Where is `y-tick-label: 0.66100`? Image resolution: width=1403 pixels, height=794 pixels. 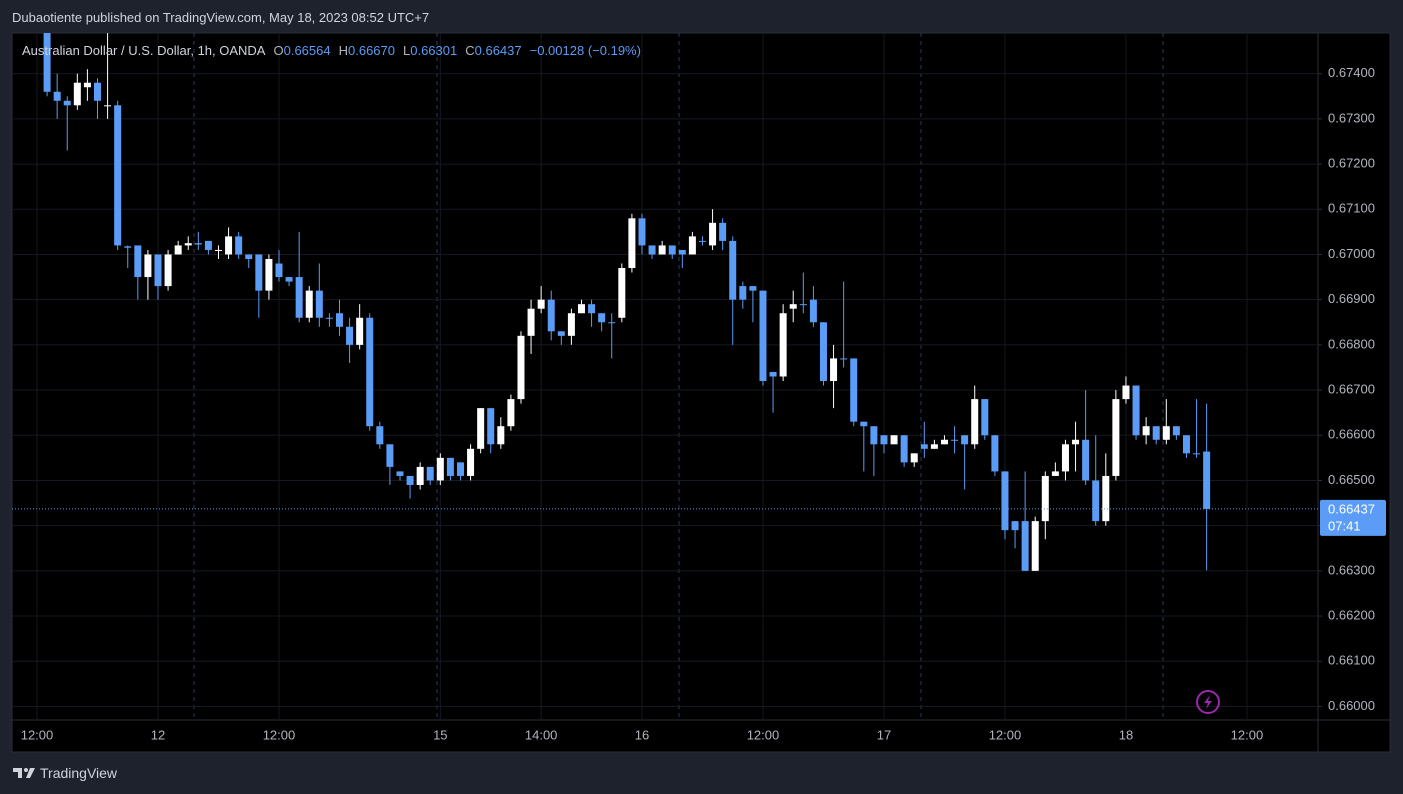 y-tick-label: 0.66100 is located at coordinates (1351, 660).